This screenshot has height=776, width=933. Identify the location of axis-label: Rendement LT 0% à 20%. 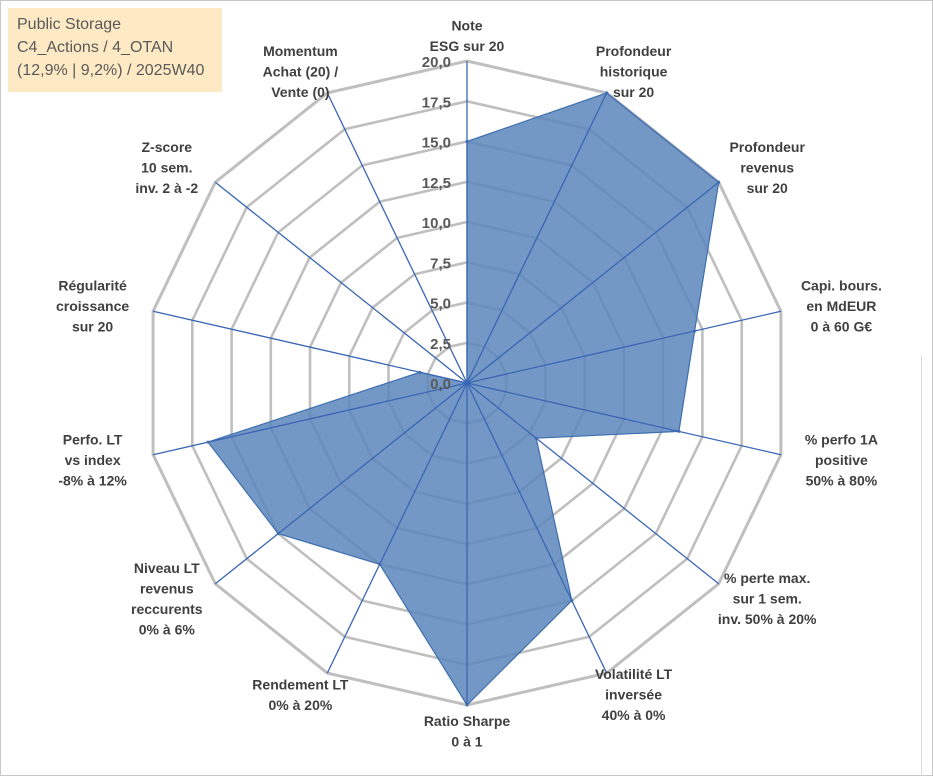
(300, 695).